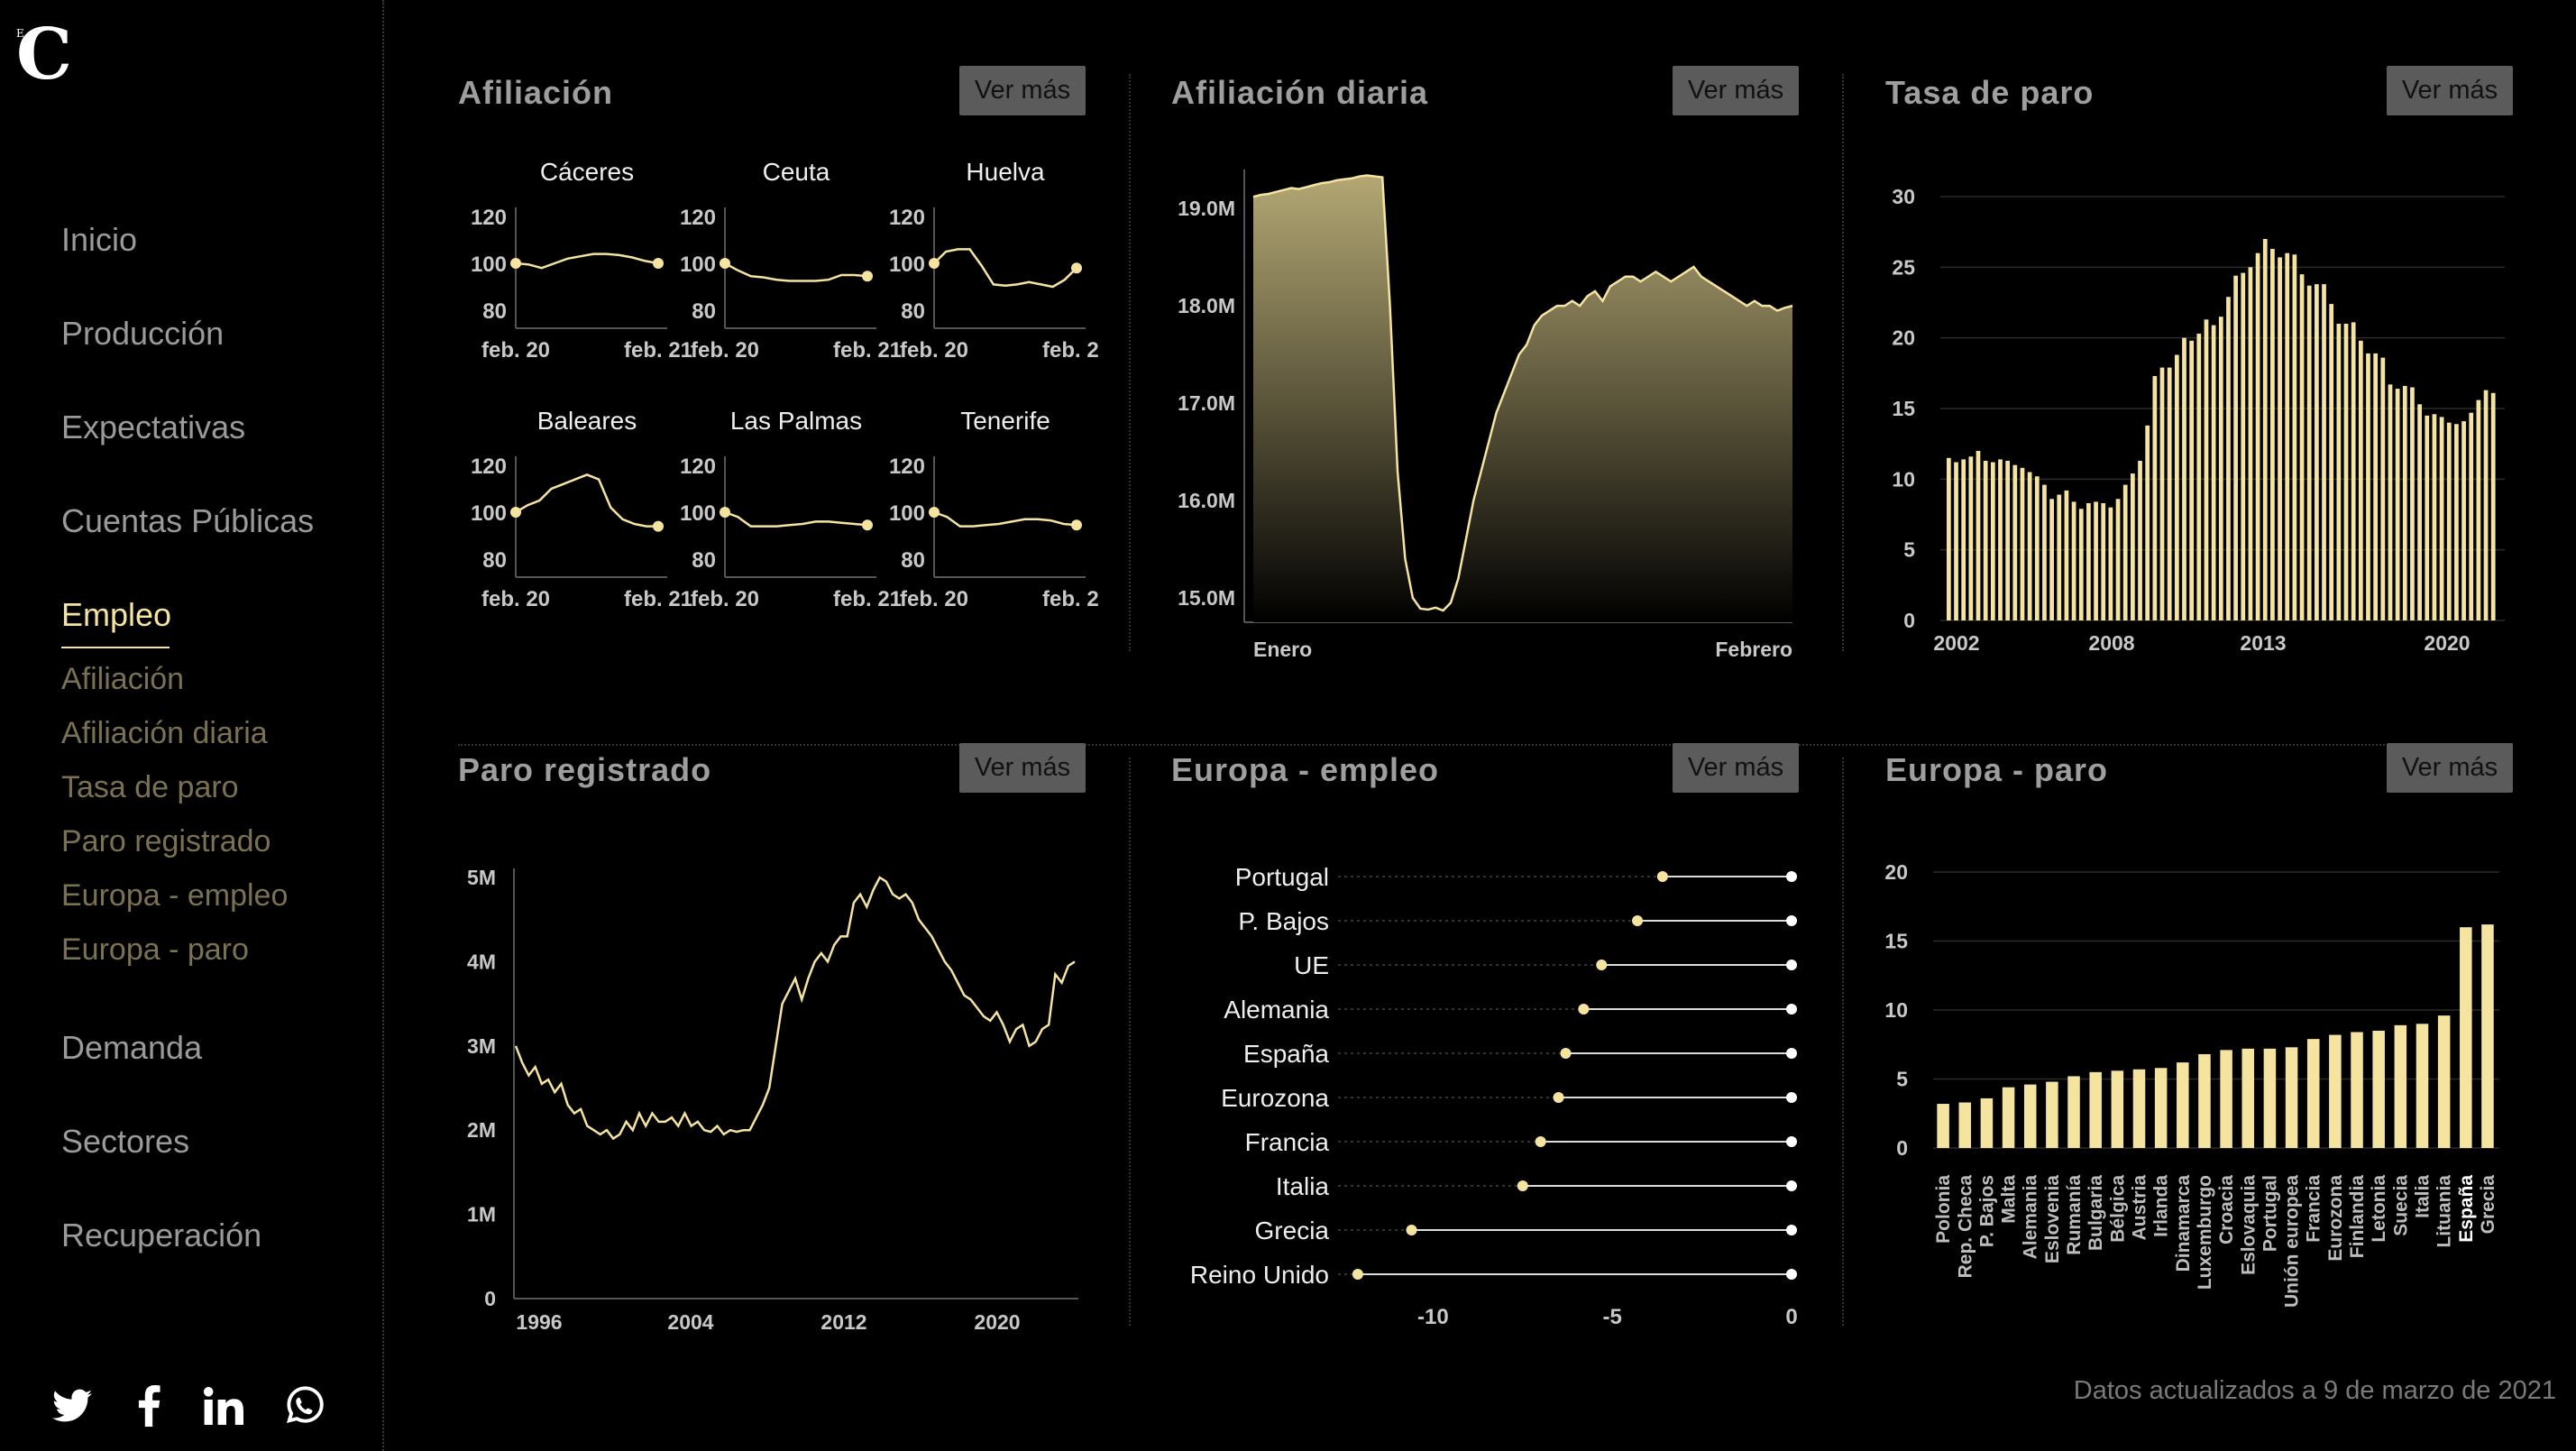  I want to click on category-label: Irlanda, so click(2161, 1206).